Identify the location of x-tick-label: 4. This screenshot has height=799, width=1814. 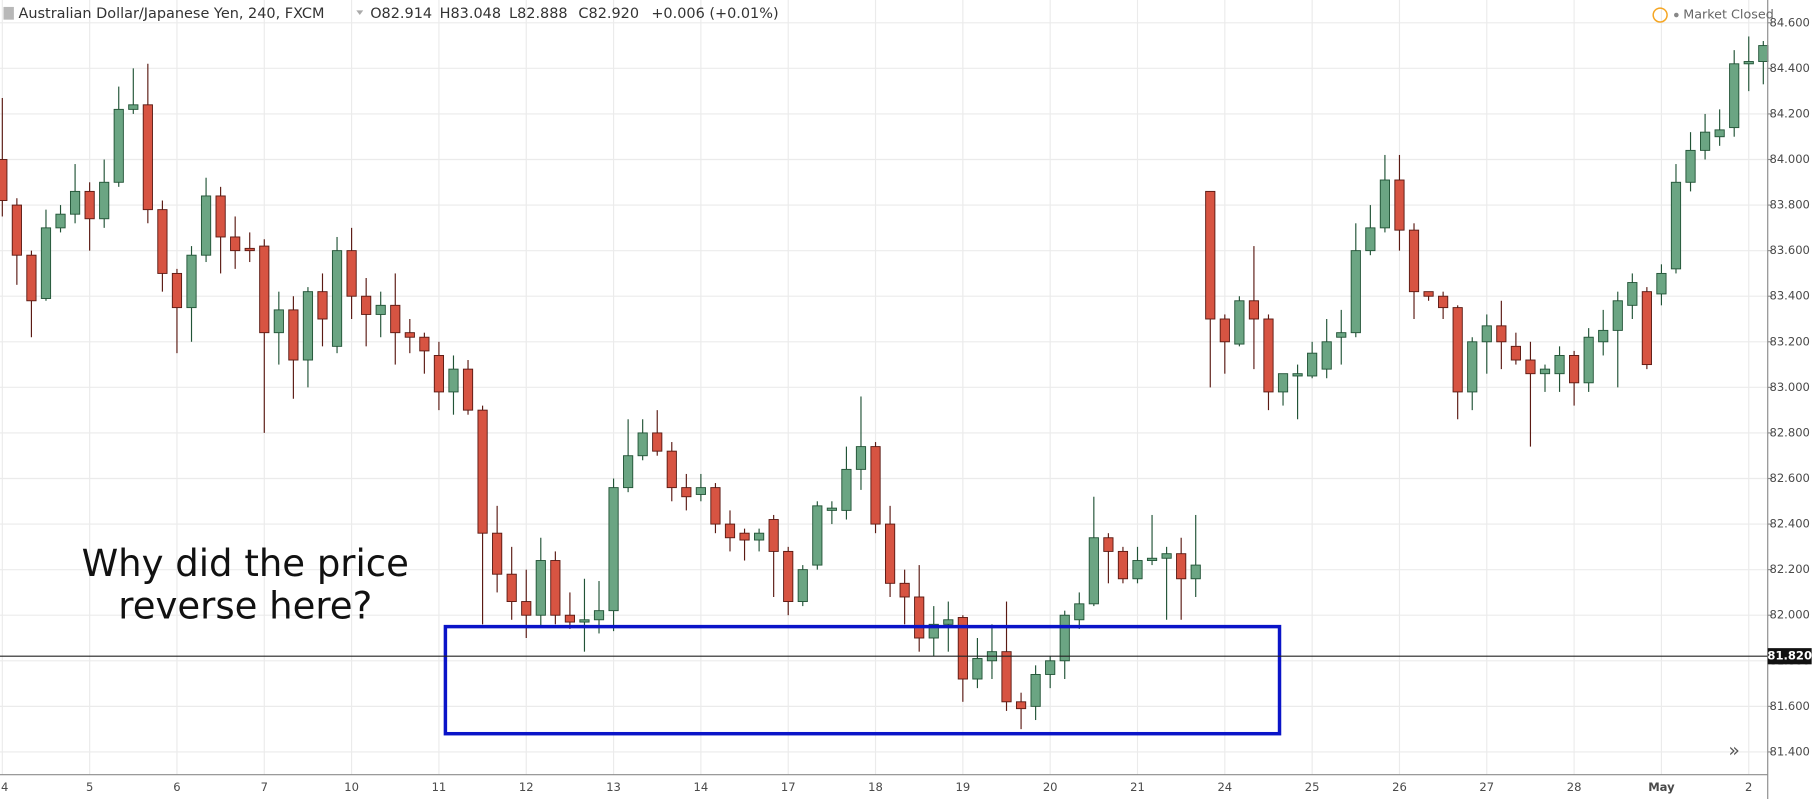
(4, 787).